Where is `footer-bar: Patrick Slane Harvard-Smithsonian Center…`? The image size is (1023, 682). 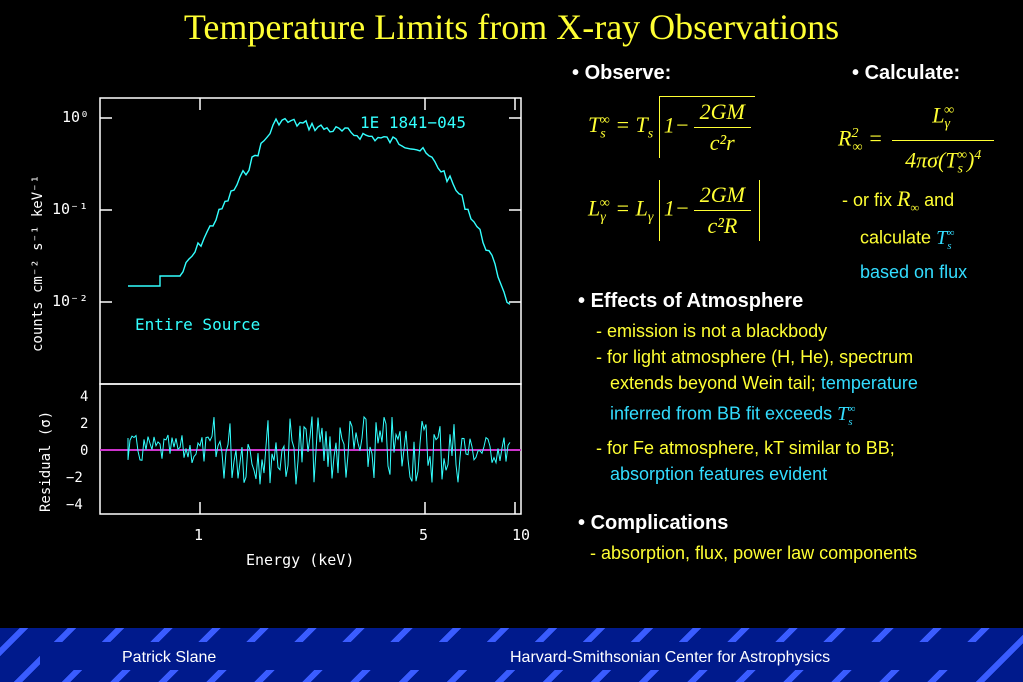
footer-bar: Patrick Slane Harvard-Smithsonian Center… is located at coordinates (511, 655).